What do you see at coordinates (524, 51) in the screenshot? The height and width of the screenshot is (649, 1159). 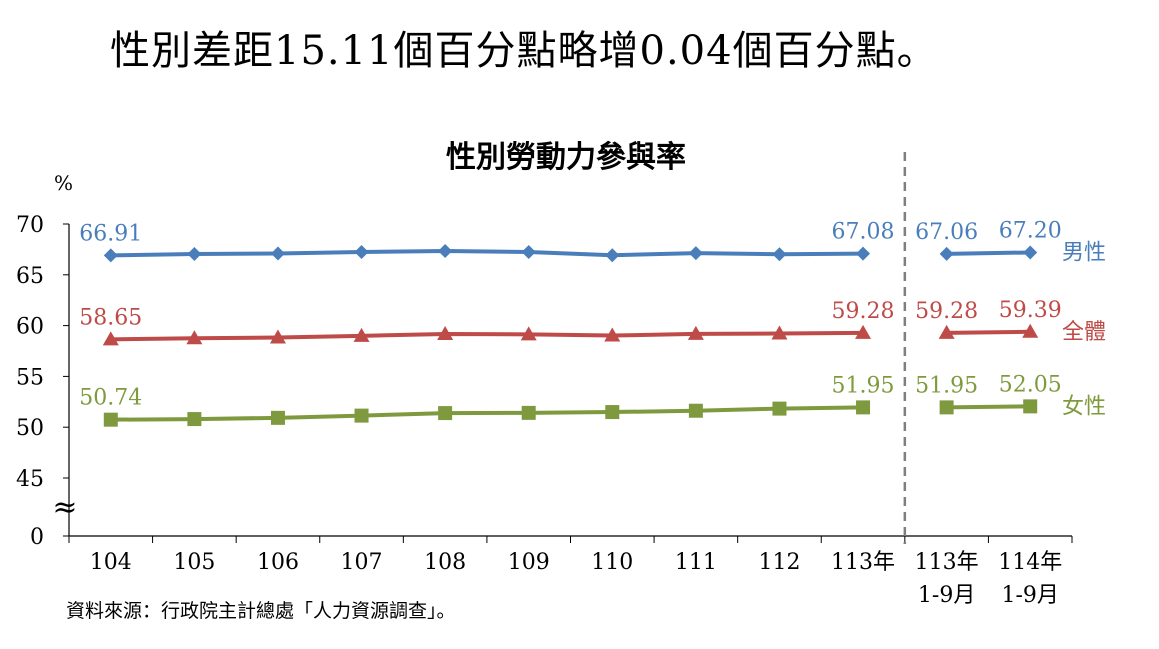 I see `headline: 性別差距15.11個百分點略增0.04個百分點。` at bounding box center [524, 51].